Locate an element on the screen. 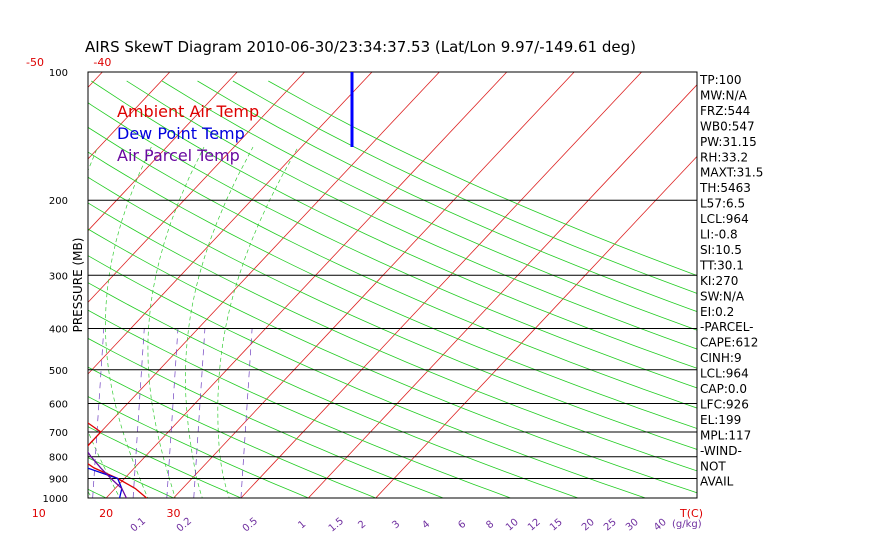  stat-label: MPL:117 is located at coordinates (725, 435).